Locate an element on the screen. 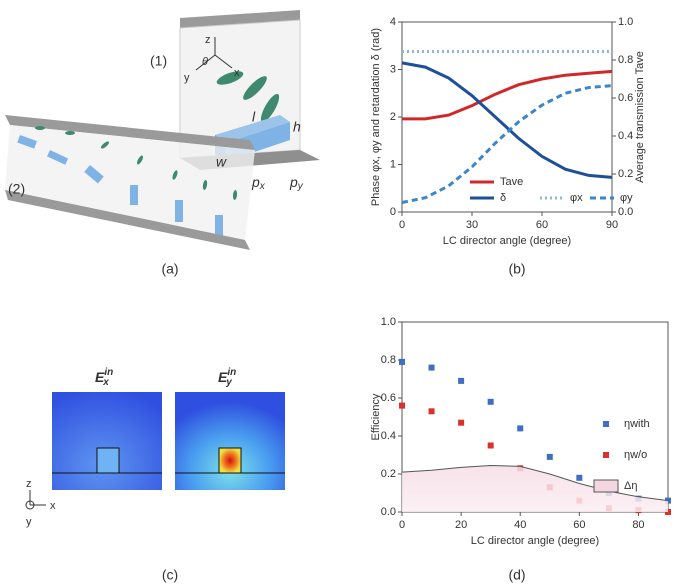 This screenshot has height=586, width=680. x-tick-label: 20 is located at coordinates (461, 525).